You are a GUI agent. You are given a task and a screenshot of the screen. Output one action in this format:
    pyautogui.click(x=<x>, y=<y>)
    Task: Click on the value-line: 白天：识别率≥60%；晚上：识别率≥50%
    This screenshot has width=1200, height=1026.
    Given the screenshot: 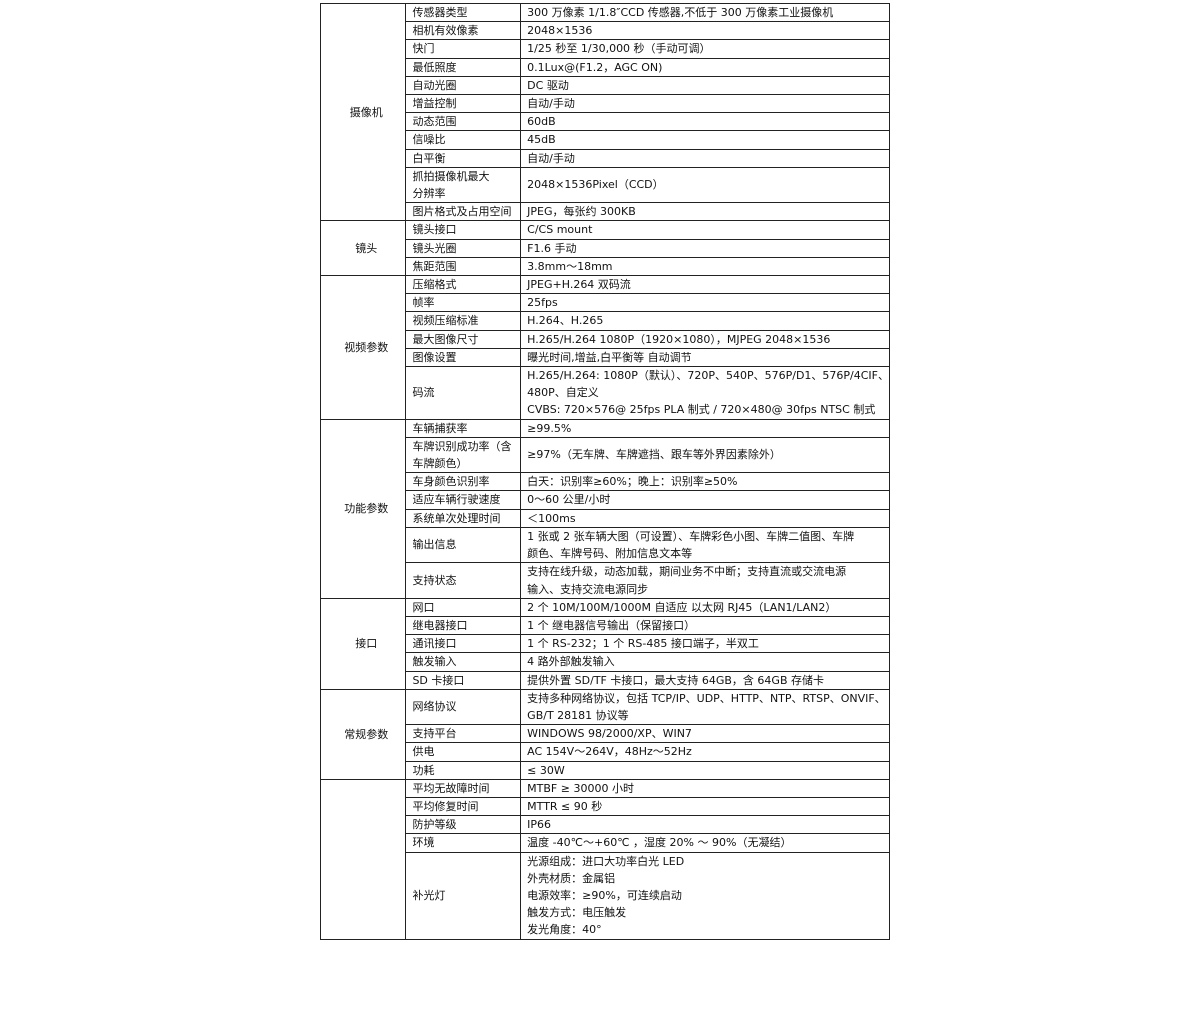 What is the action you would take?
    pyautogui.click(x=632, y=482)
    